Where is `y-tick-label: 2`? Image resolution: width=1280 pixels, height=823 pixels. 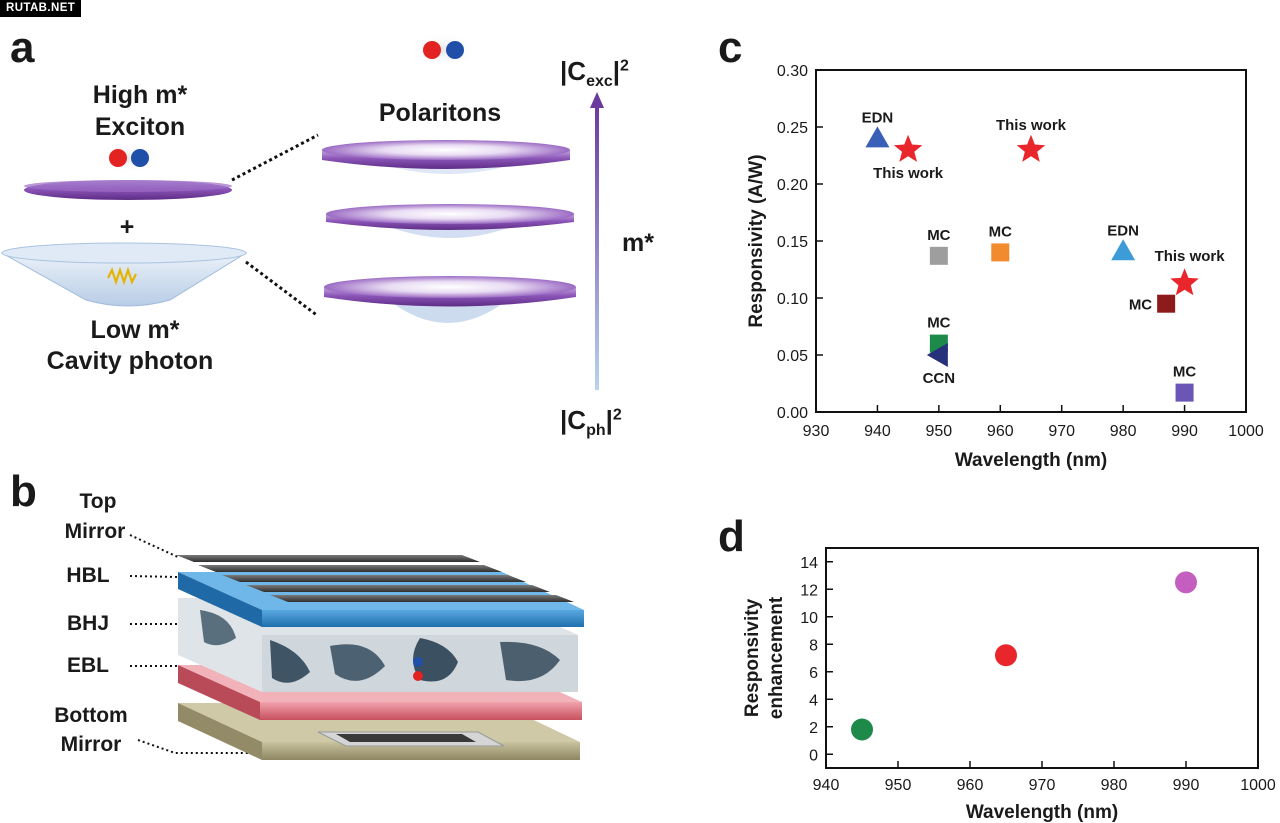
y-tick-label: 2 is located at coordinates (813, 728).